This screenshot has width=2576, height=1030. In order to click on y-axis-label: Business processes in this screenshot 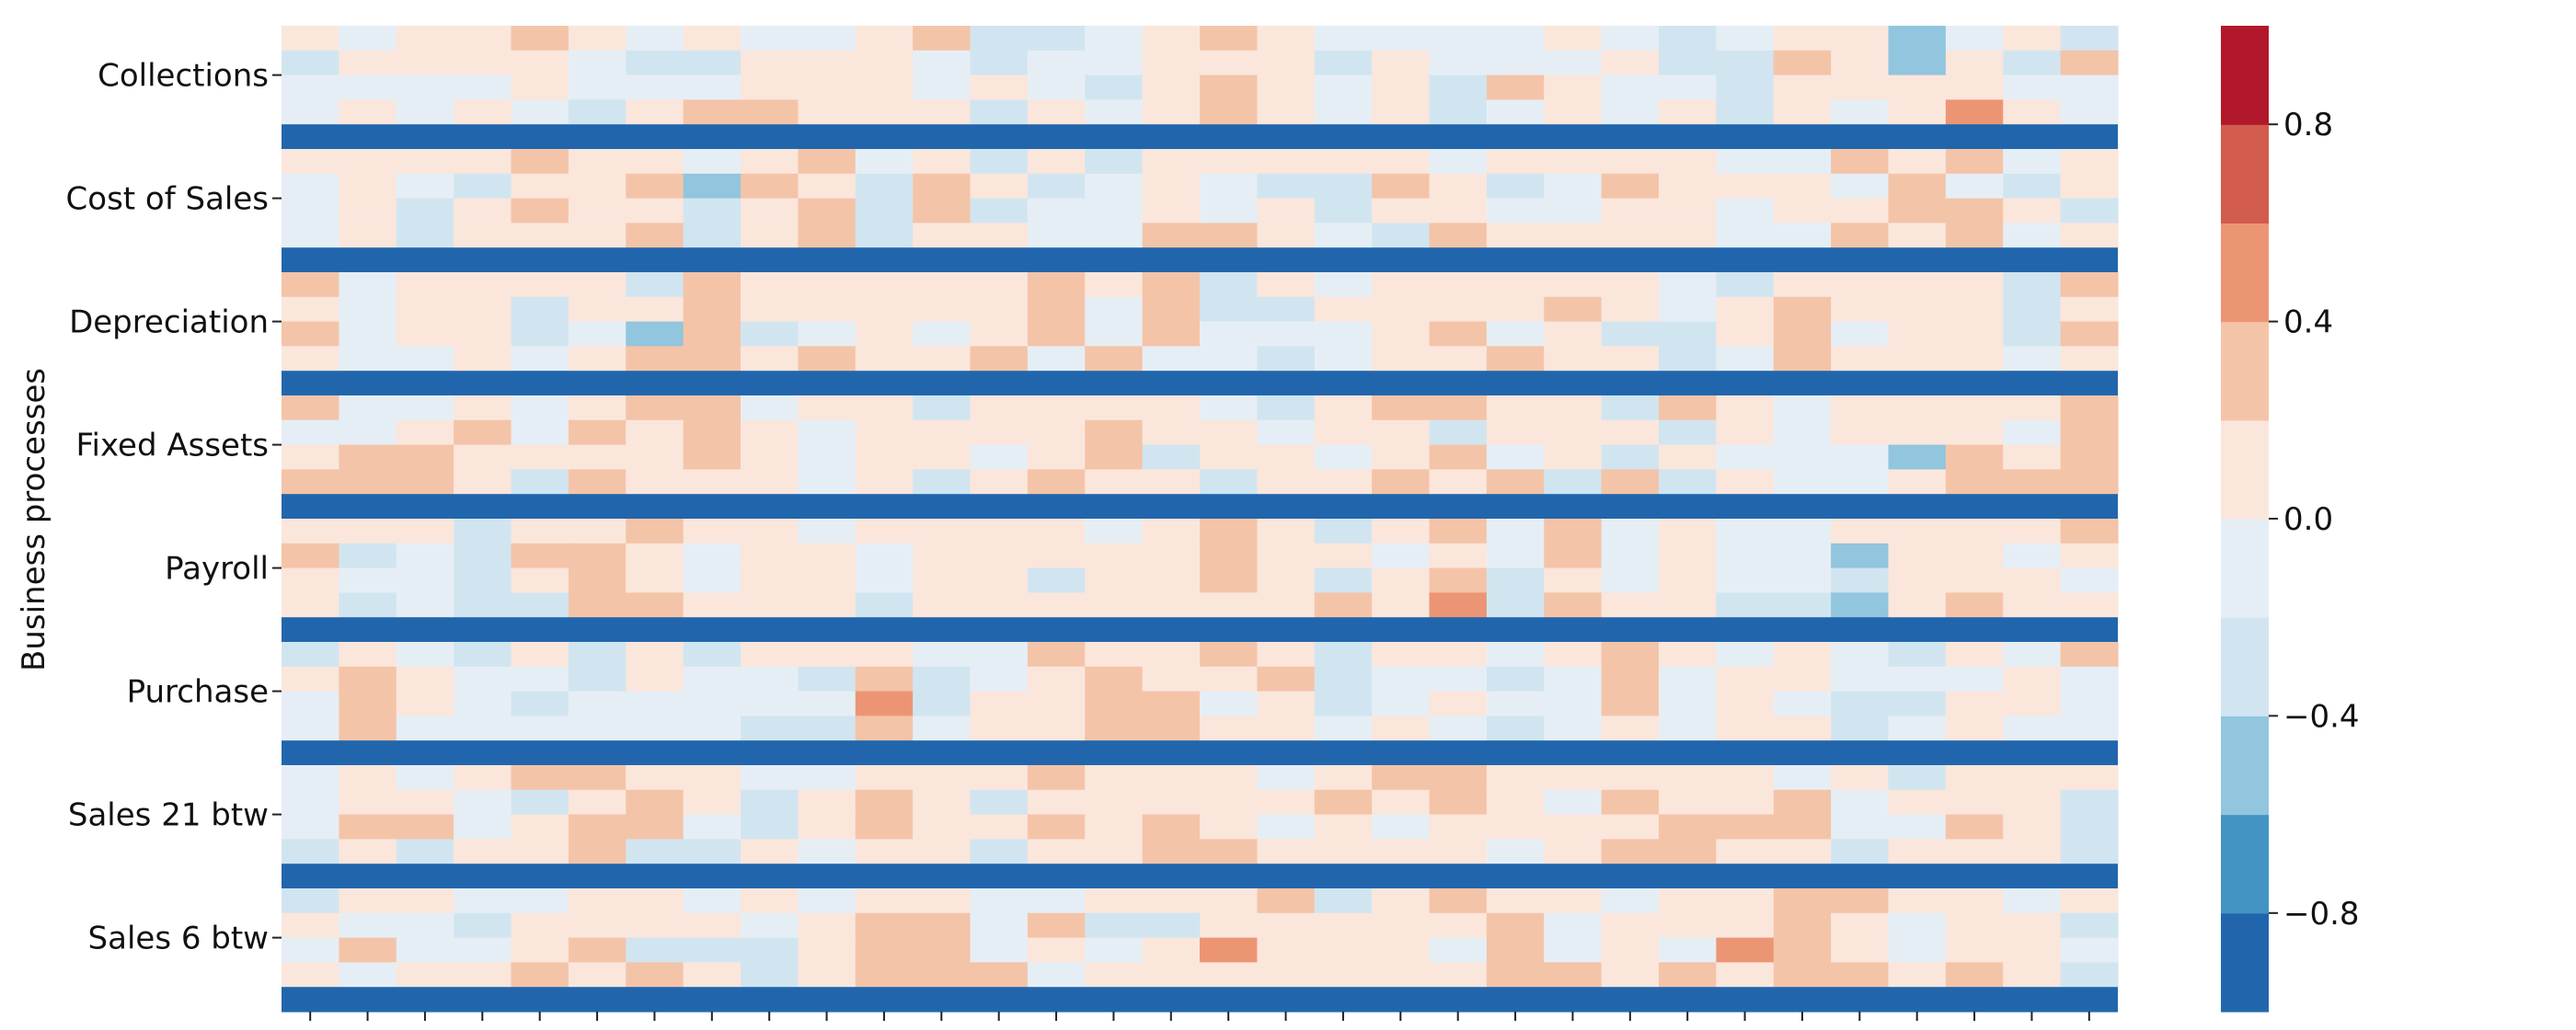, I will do `click(34, 519)`.